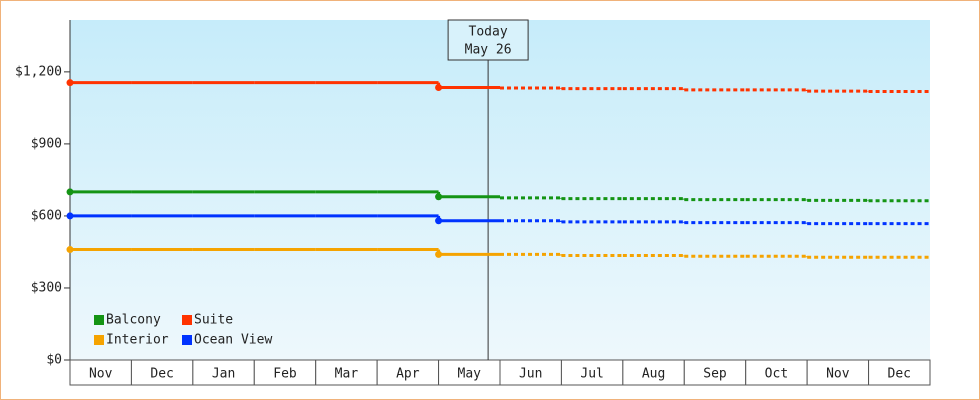 Image resolution: width=980 pixels, height=400 pixels. I want to click on today-label: Today, so click(488, 32).